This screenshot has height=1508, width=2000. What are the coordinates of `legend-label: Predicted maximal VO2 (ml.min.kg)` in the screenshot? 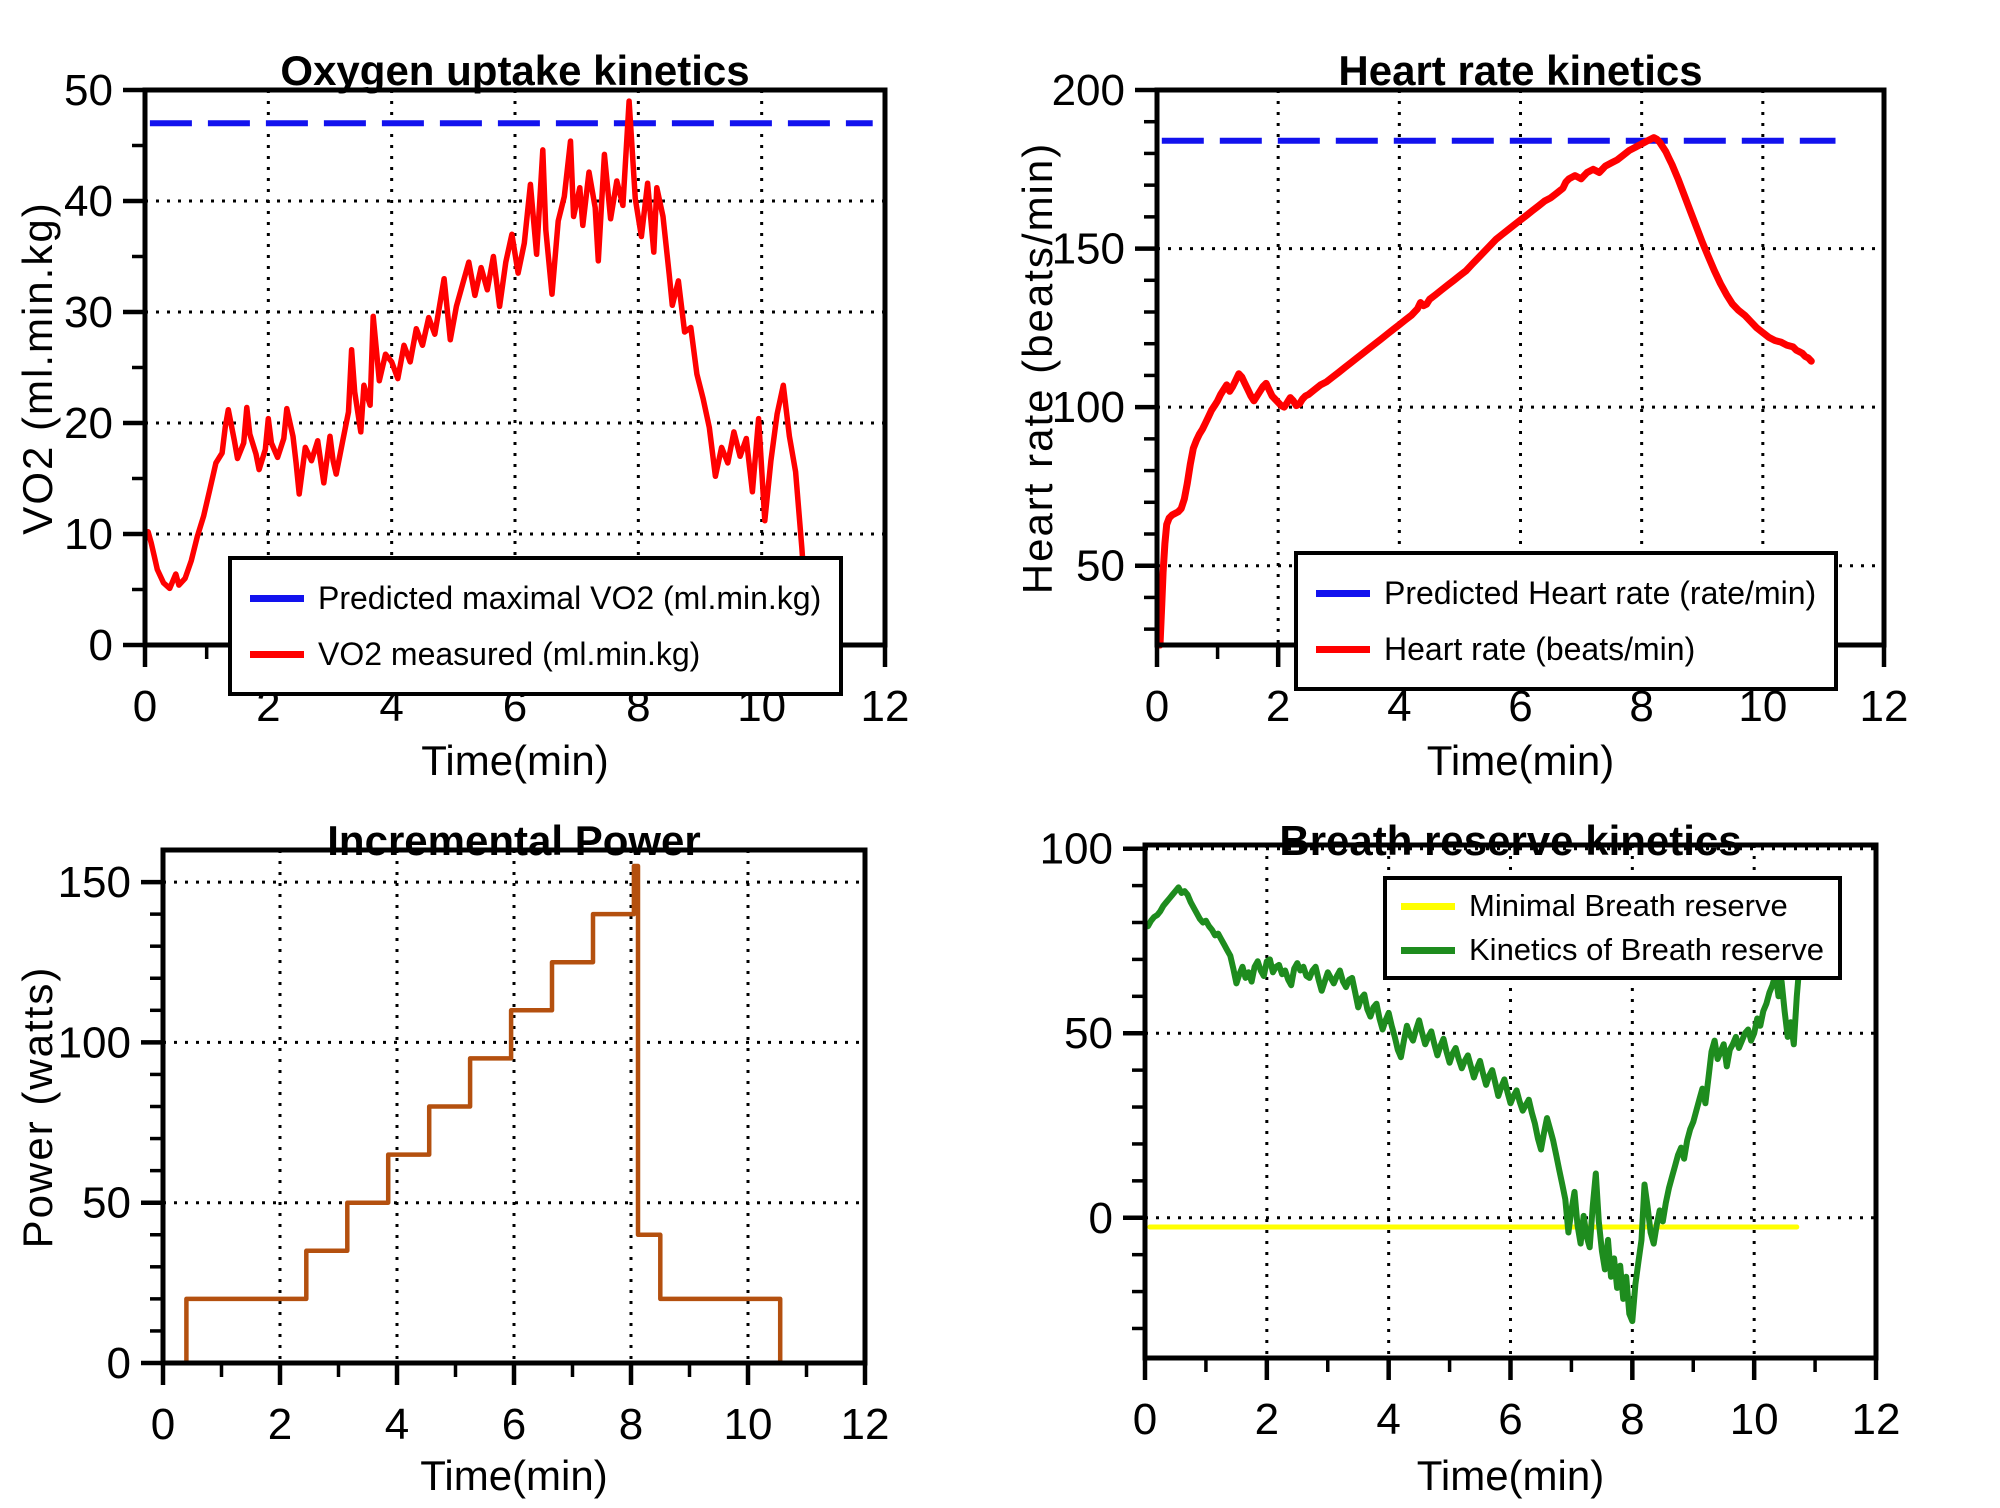 It's located at (570, 597).